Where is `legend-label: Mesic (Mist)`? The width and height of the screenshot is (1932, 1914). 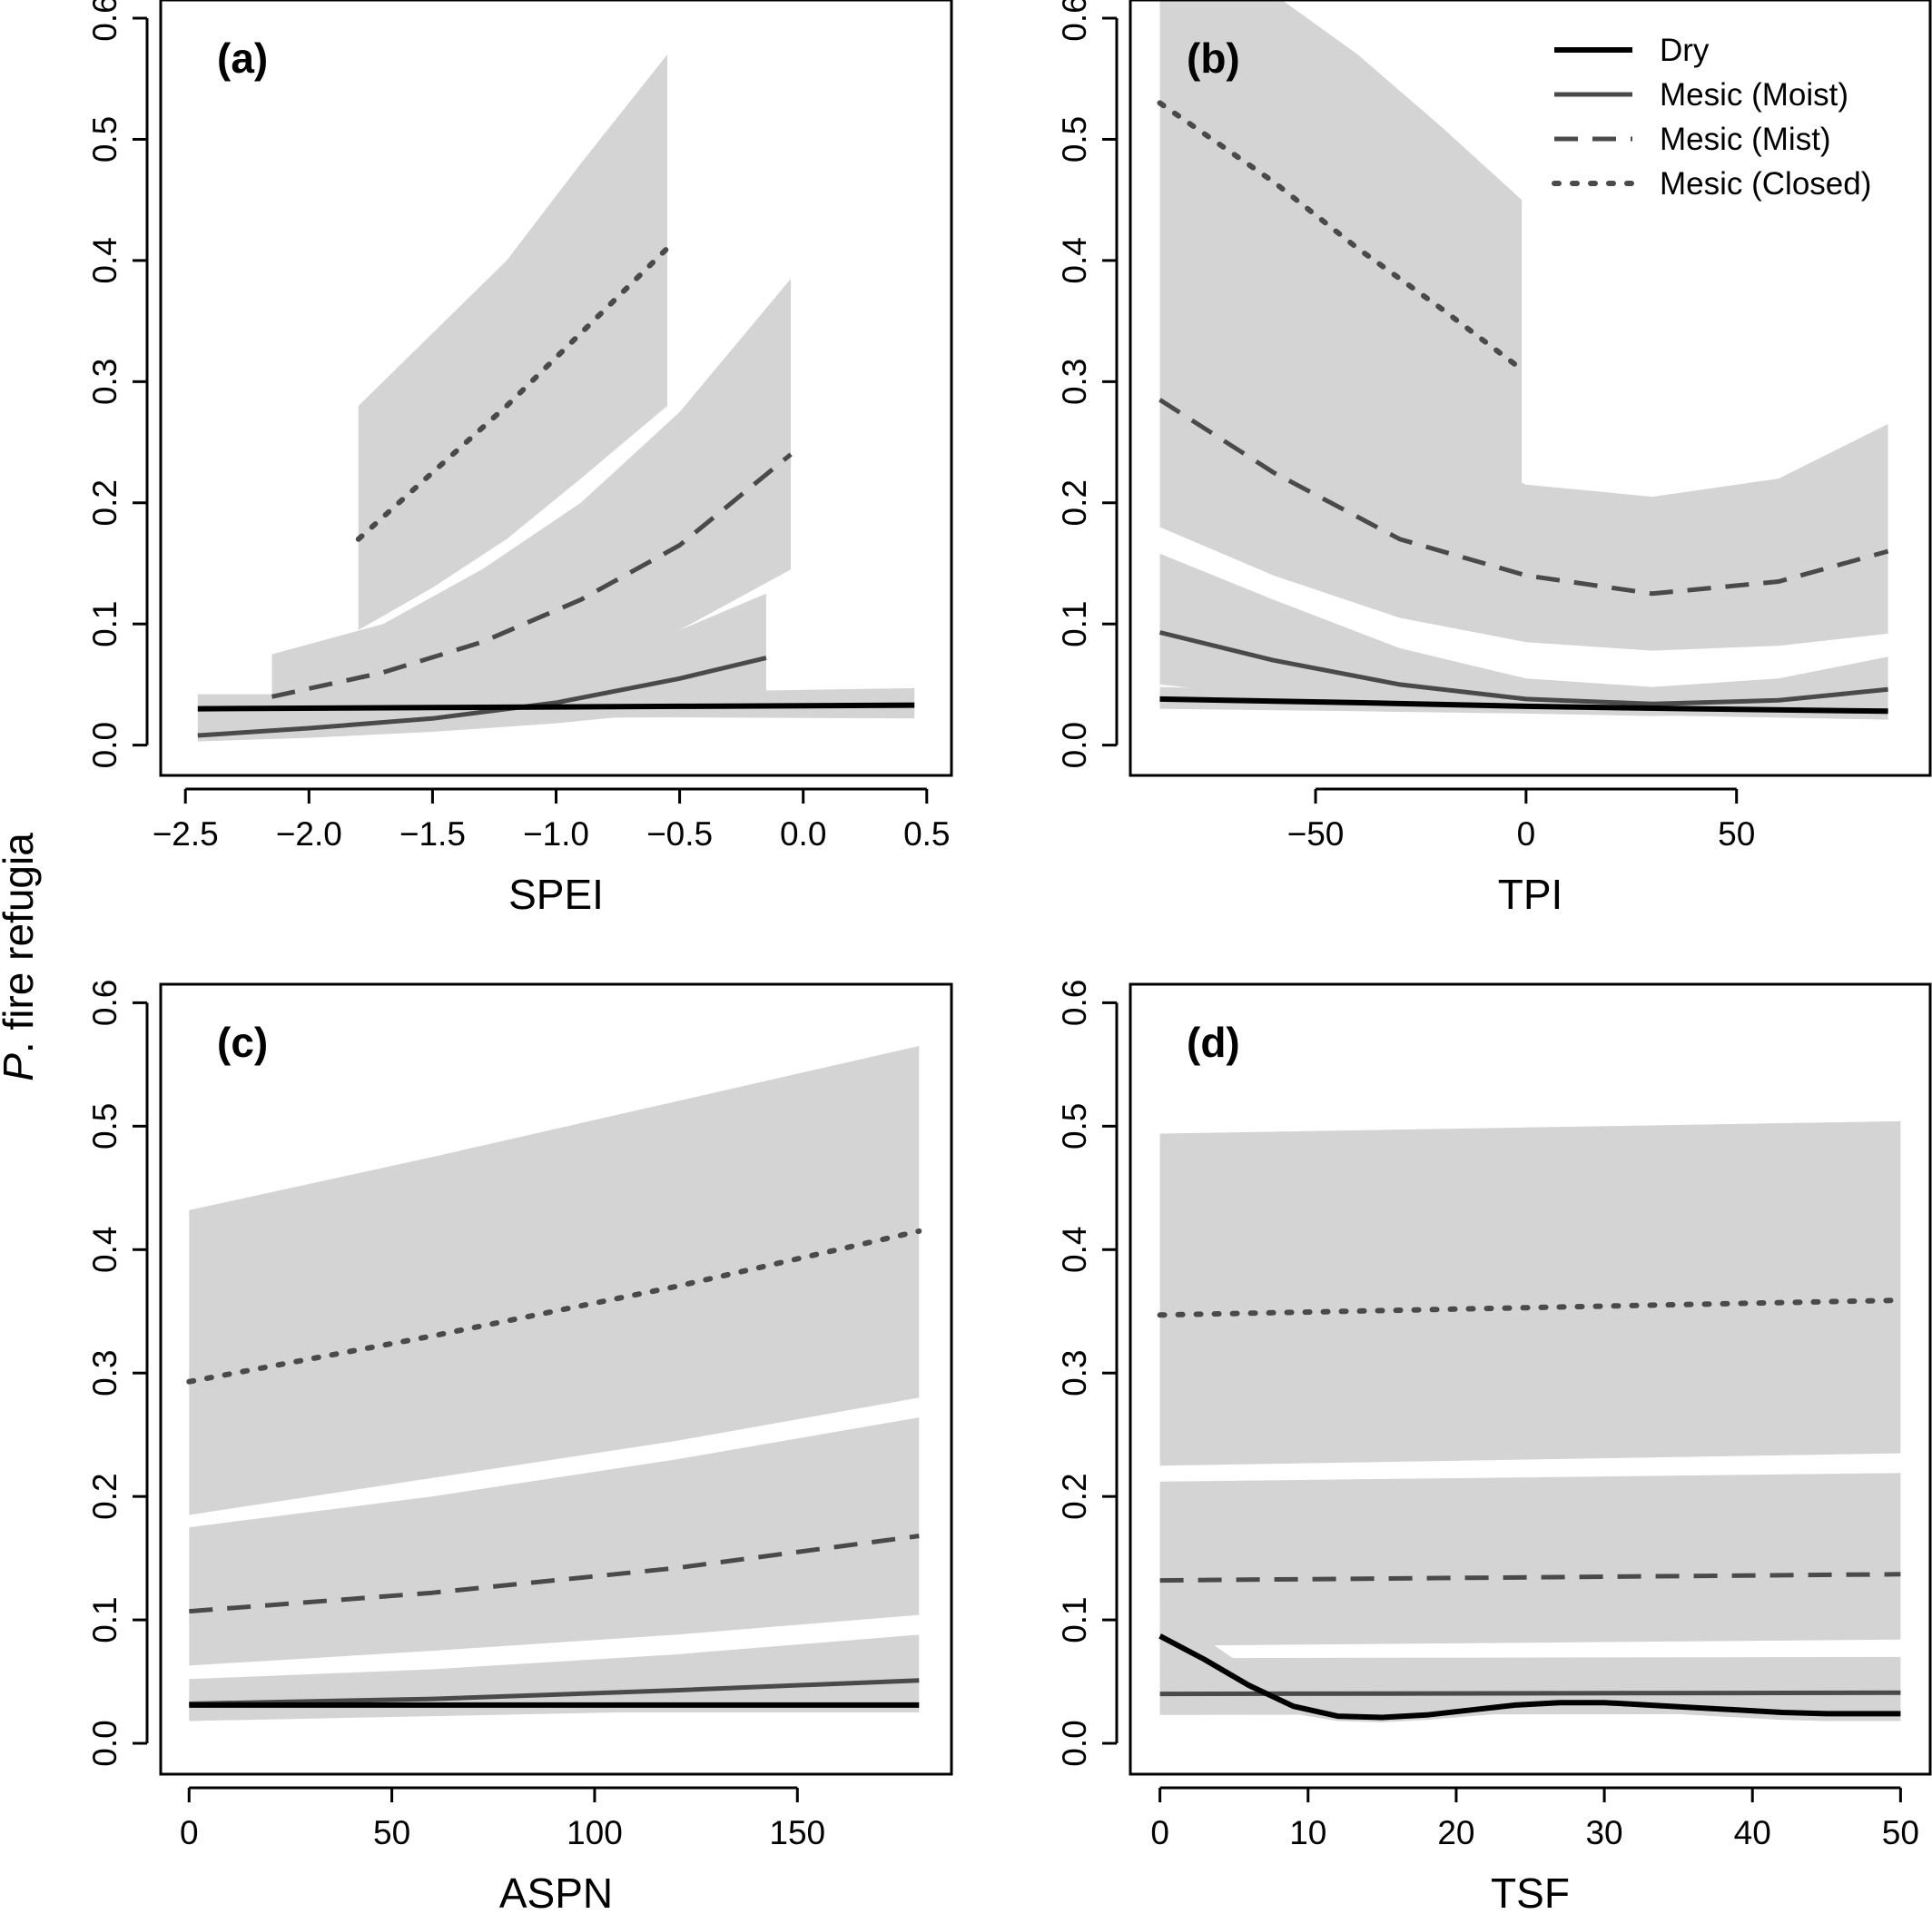
legend-label: Mesic (Mist) is located at coordinates (1745, 139).